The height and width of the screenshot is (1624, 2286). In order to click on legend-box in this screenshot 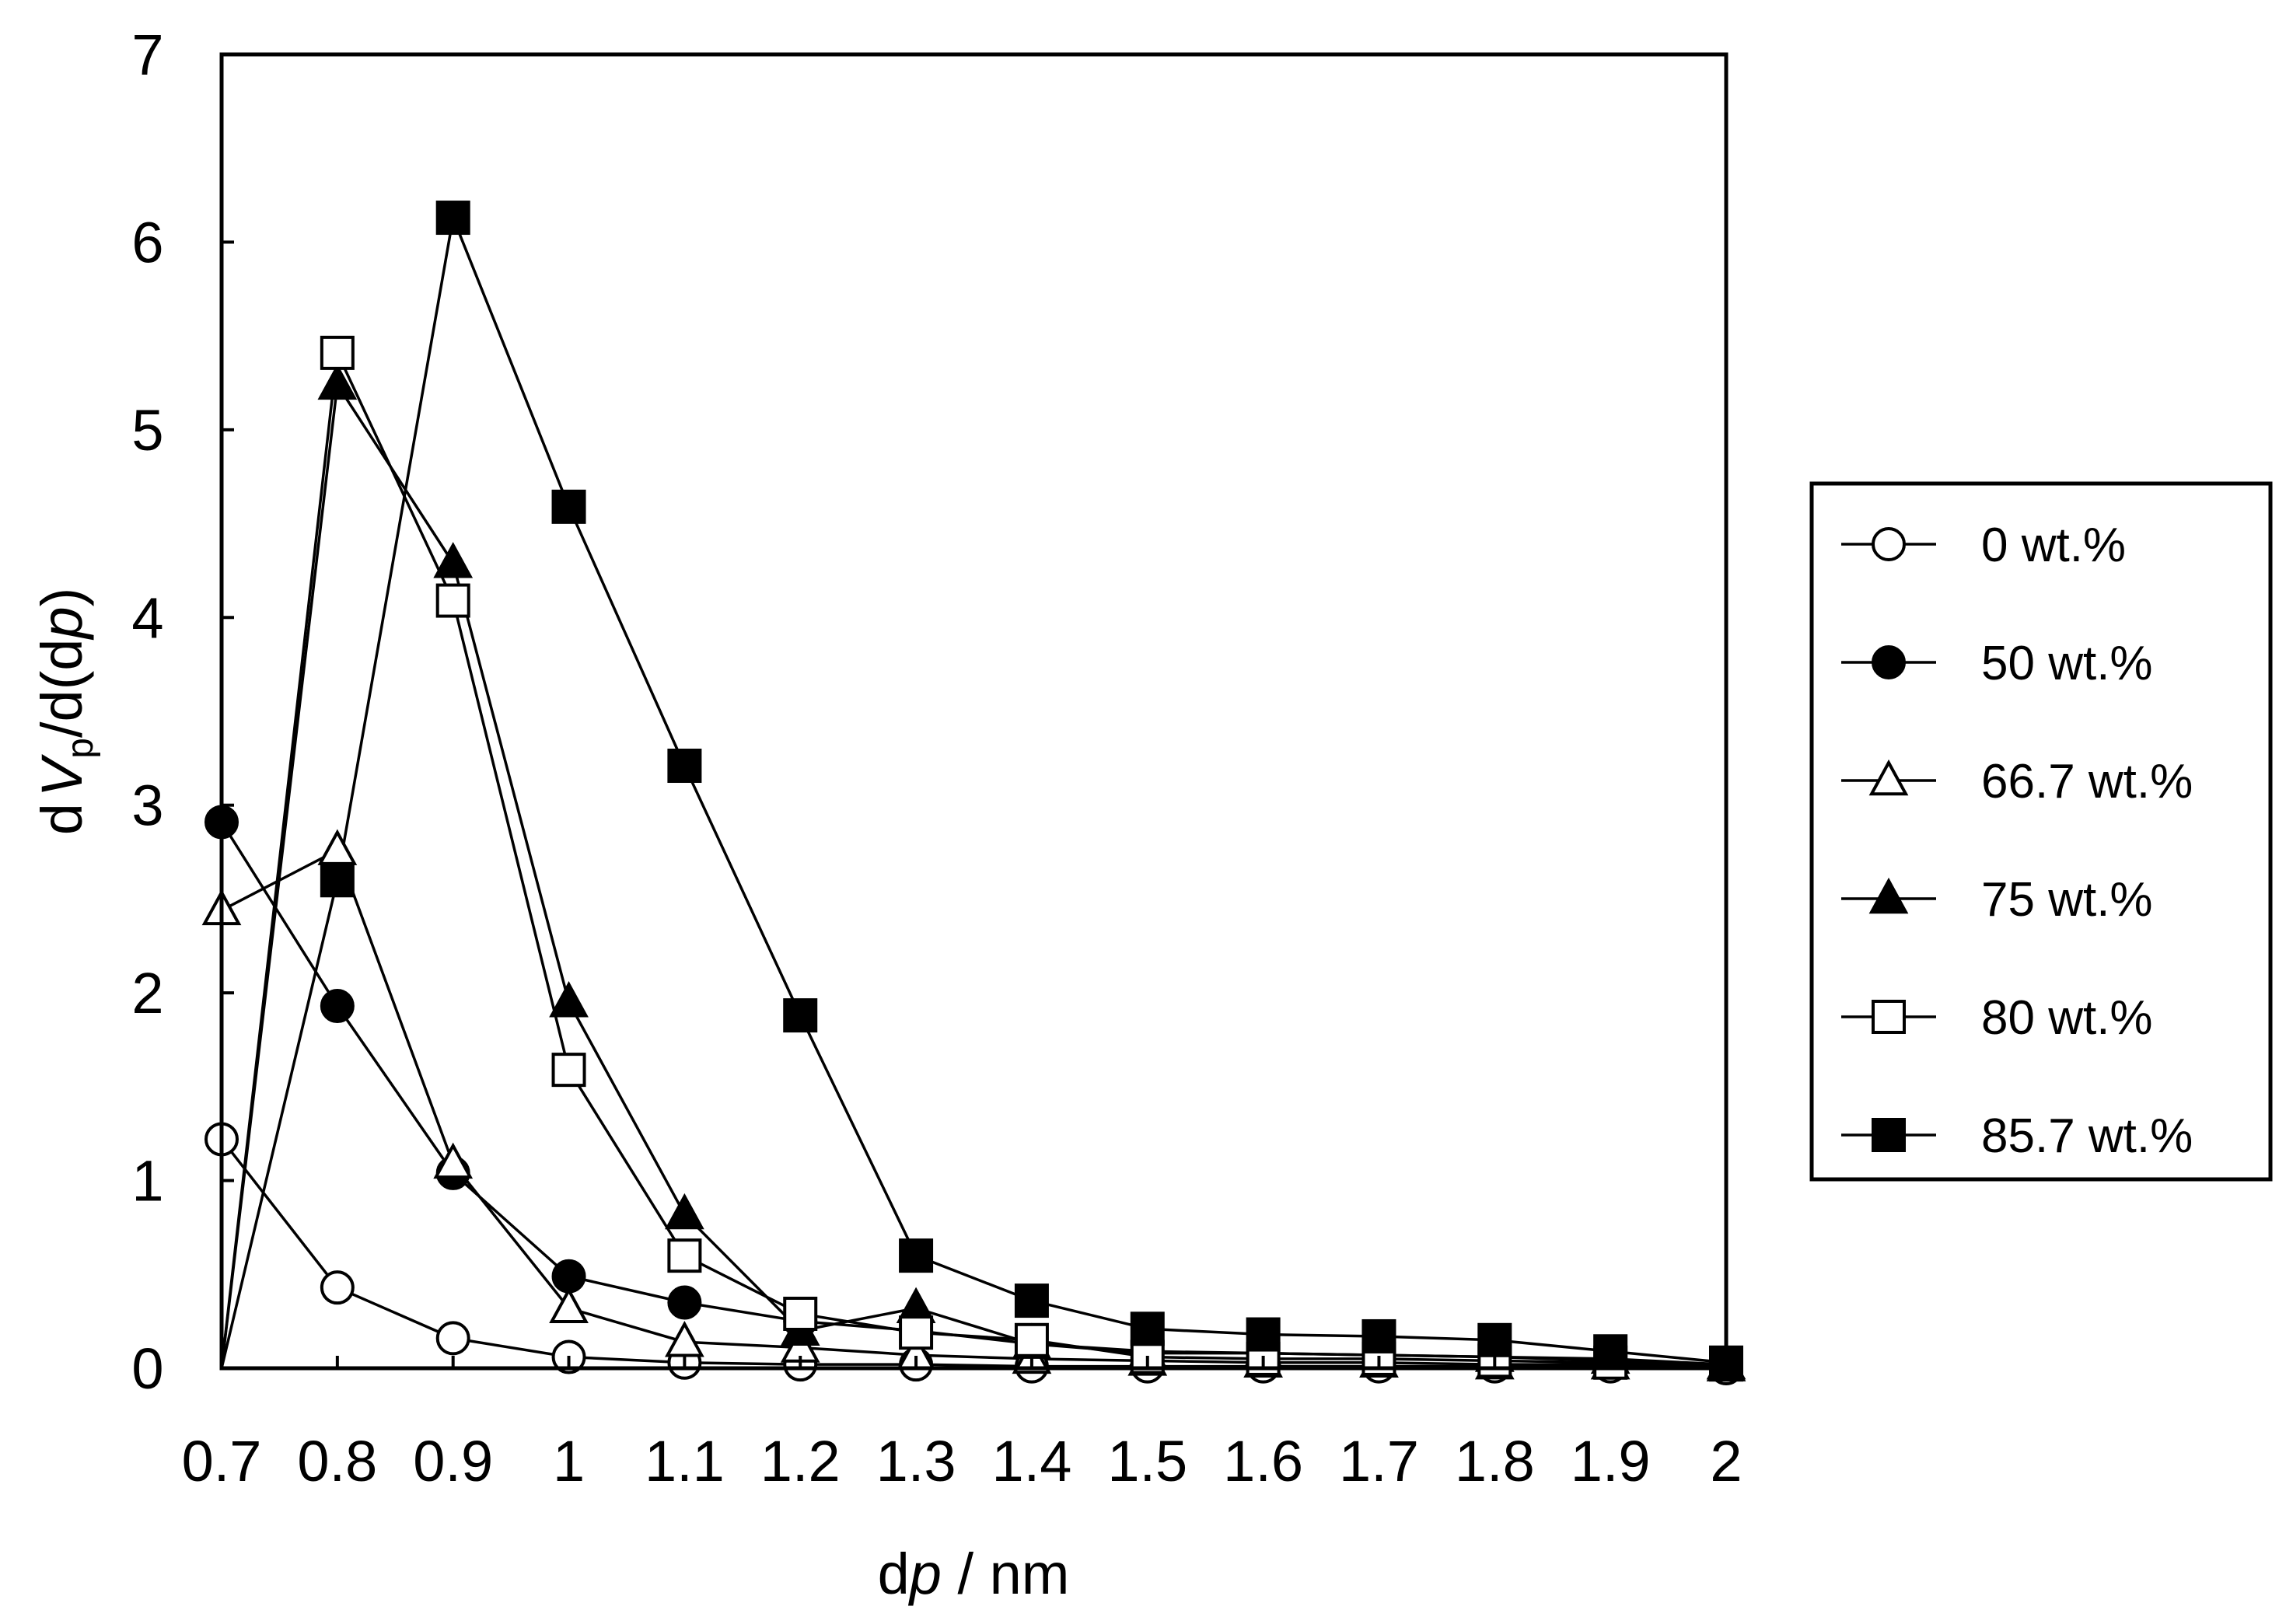, I will do `click(2041, 832)`.